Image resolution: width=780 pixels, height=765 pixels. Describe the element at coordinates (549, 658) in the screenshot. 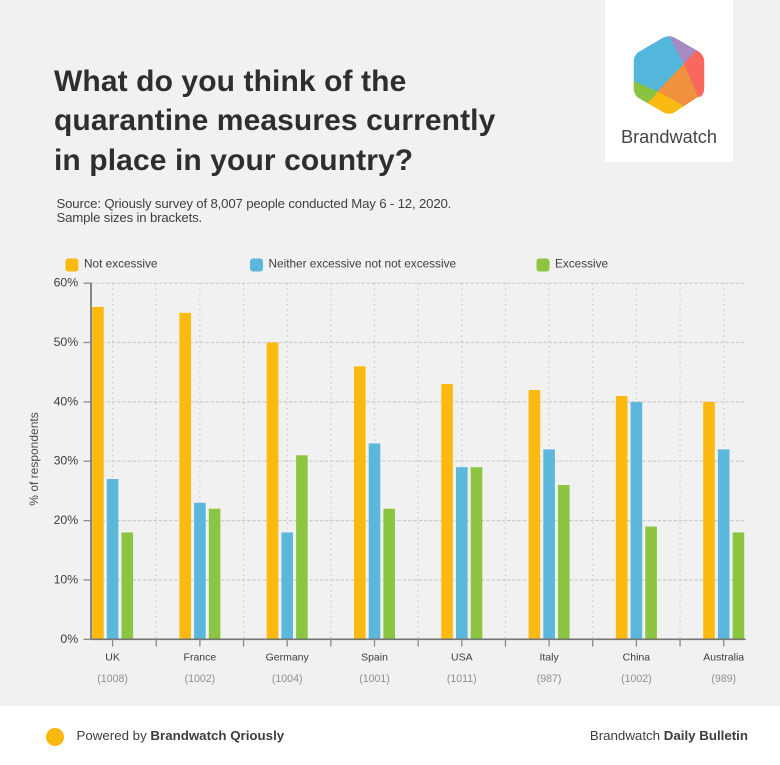

I see `svg-text: Italy` at that location.